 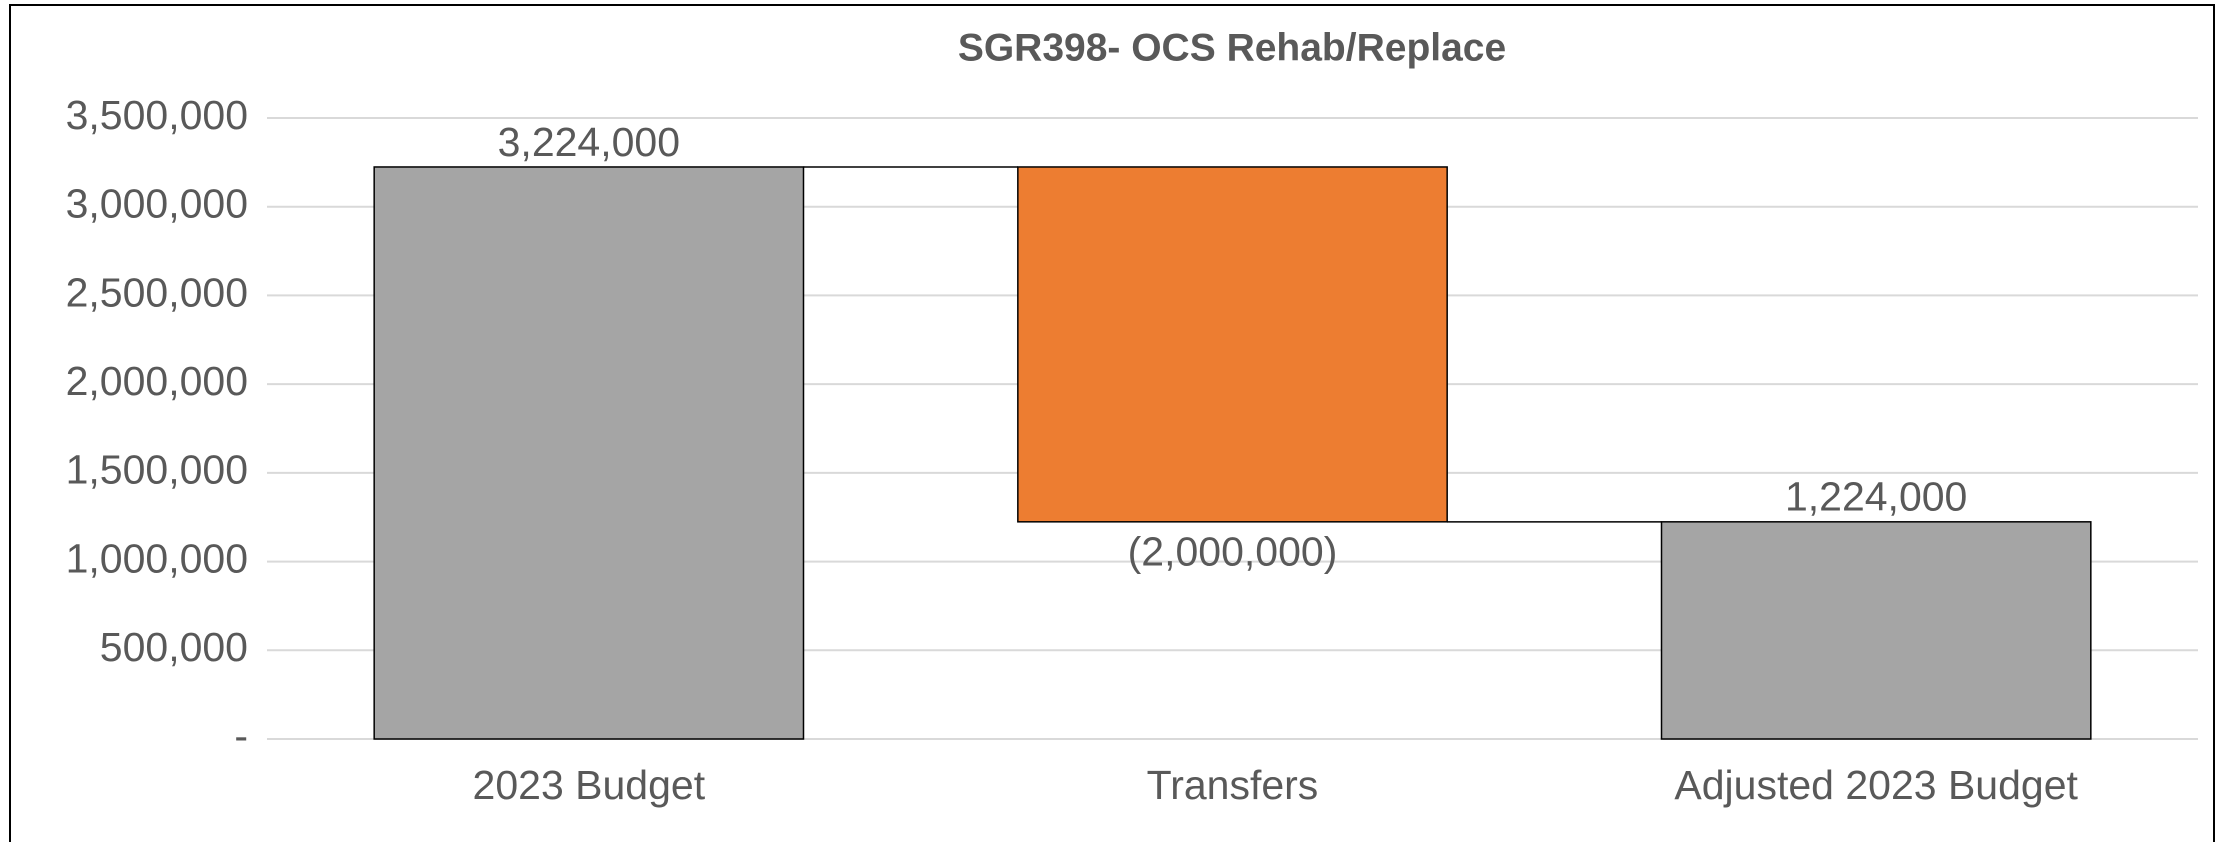 I want to click on y-tick-label: 500,000, so click(x=174, y=647).